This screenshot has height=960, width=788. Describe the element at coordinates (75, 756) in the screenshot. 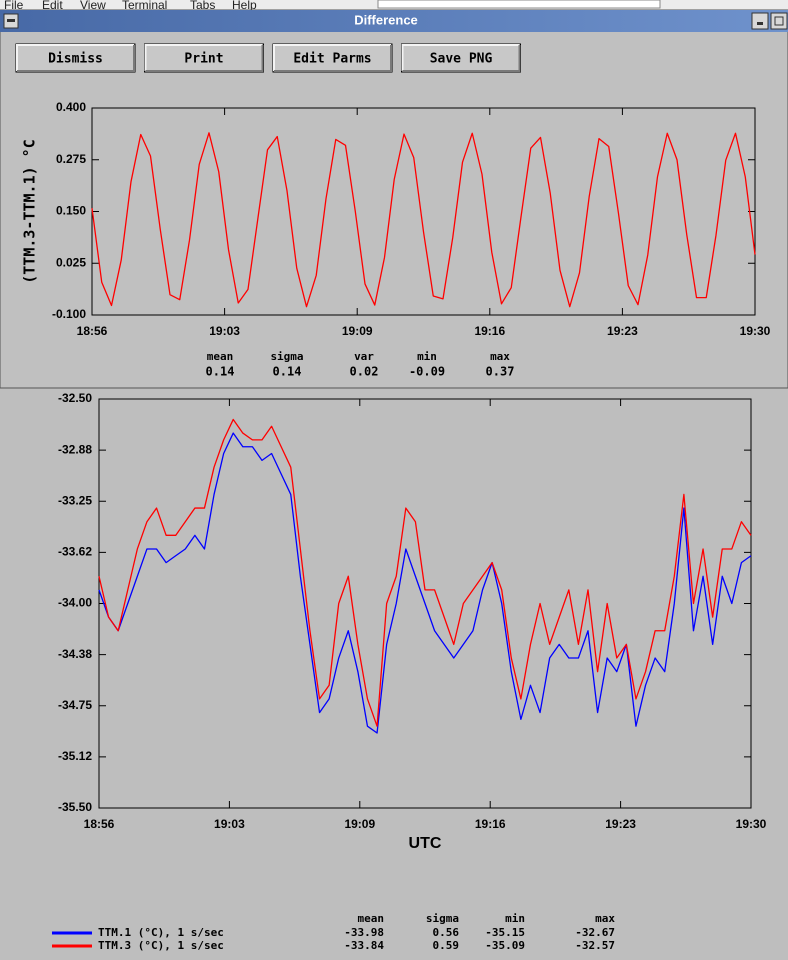

I see `y-tick-label: -35.12` at that location.